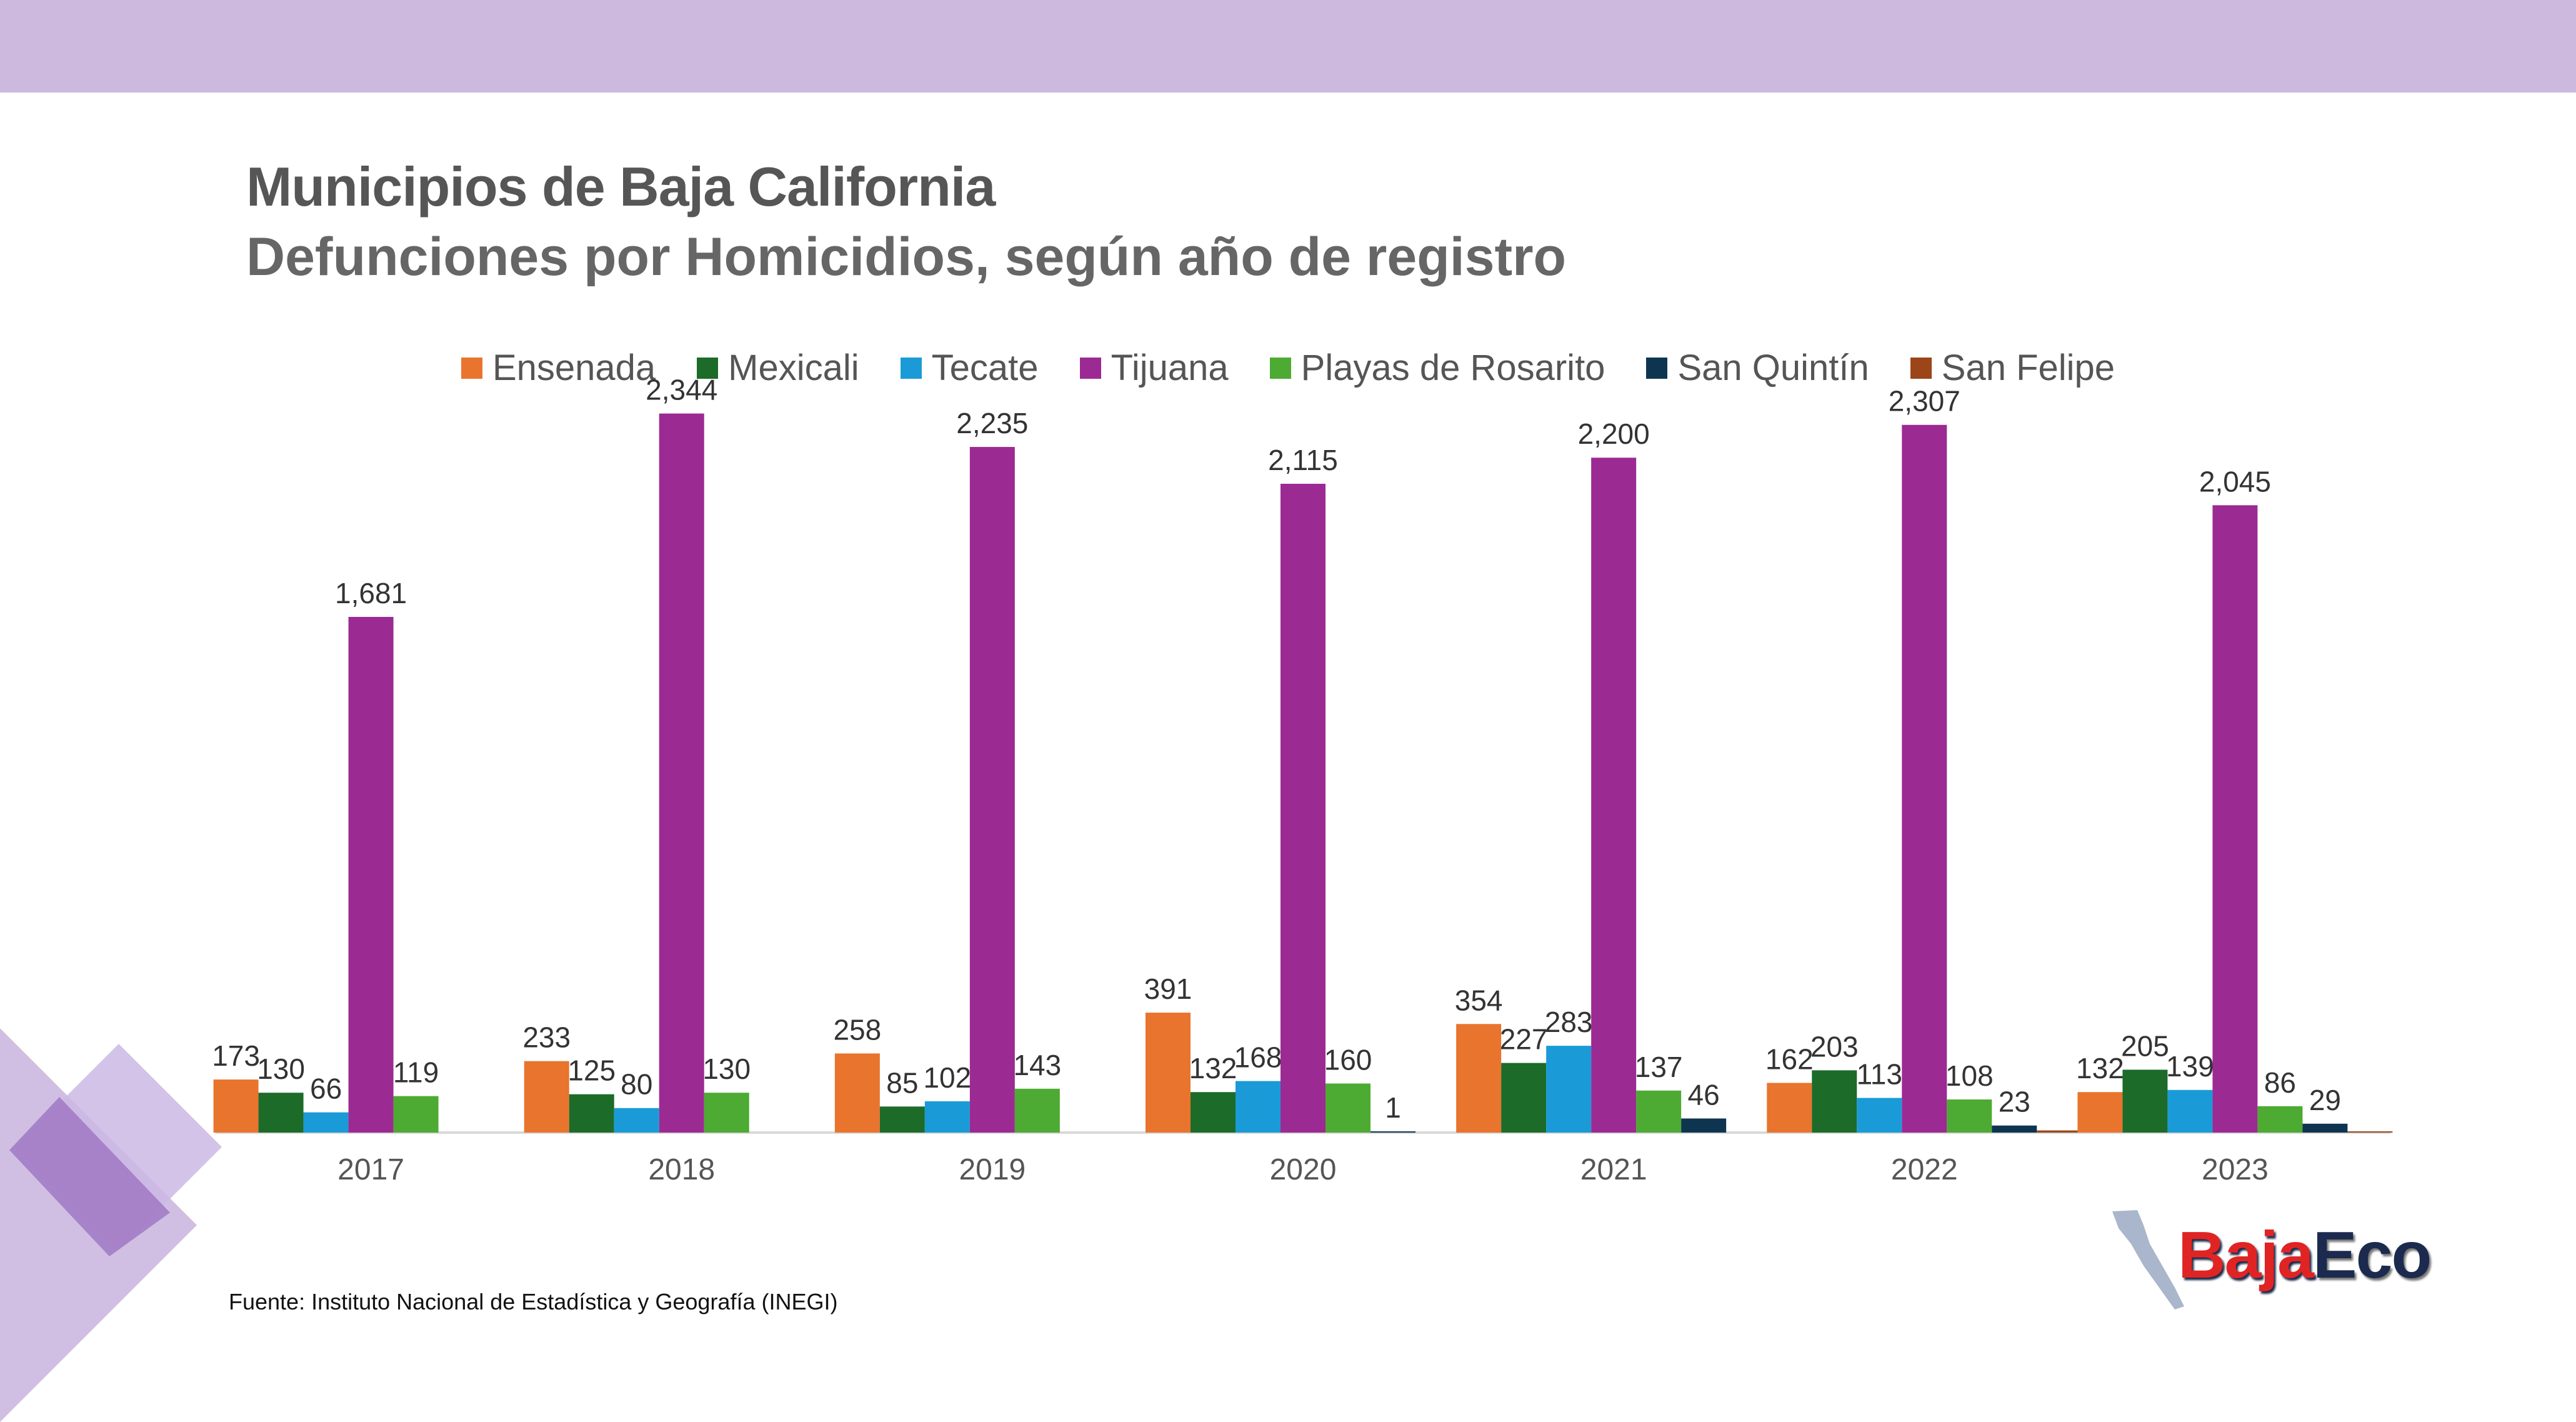 This screenshot has height=1422, width=2576. Describe the element at coordinates (1258, 1057) in the screenshot. I see `data-label: 168` at that location.